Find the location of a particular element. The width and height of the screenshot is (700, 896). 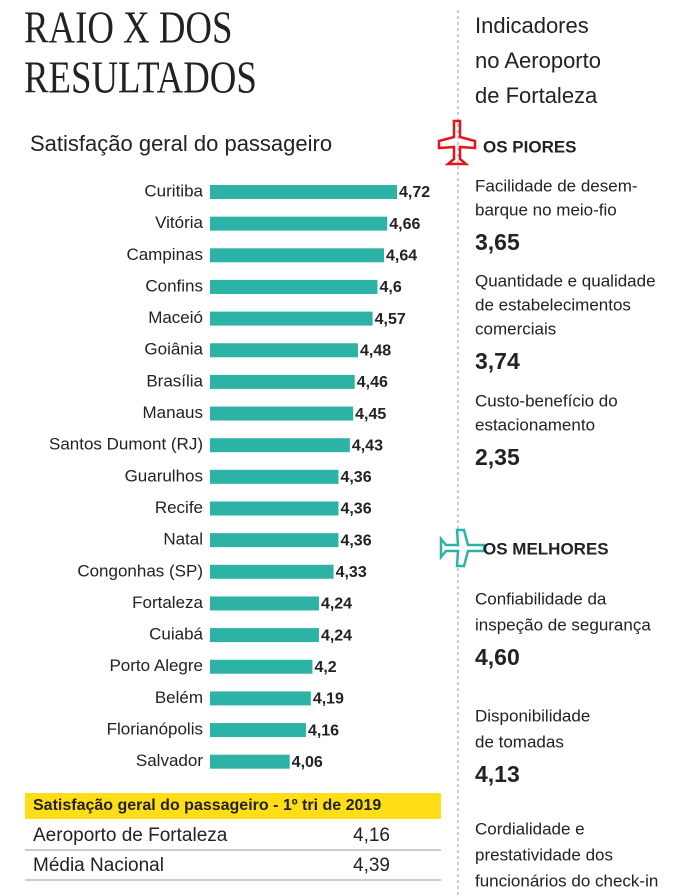

table-cell: 4,16 is located at coordinates (371, 835).